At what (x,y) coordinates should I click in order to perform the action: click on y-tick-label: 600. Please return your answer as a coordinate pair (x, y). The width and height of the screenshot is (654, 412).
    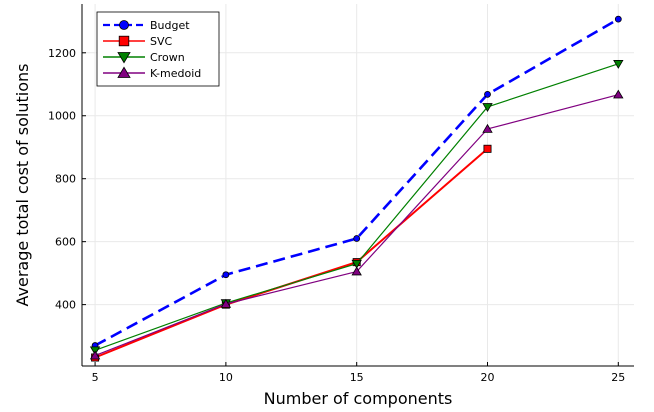
    Looking at the image, I should click on (65, 242).